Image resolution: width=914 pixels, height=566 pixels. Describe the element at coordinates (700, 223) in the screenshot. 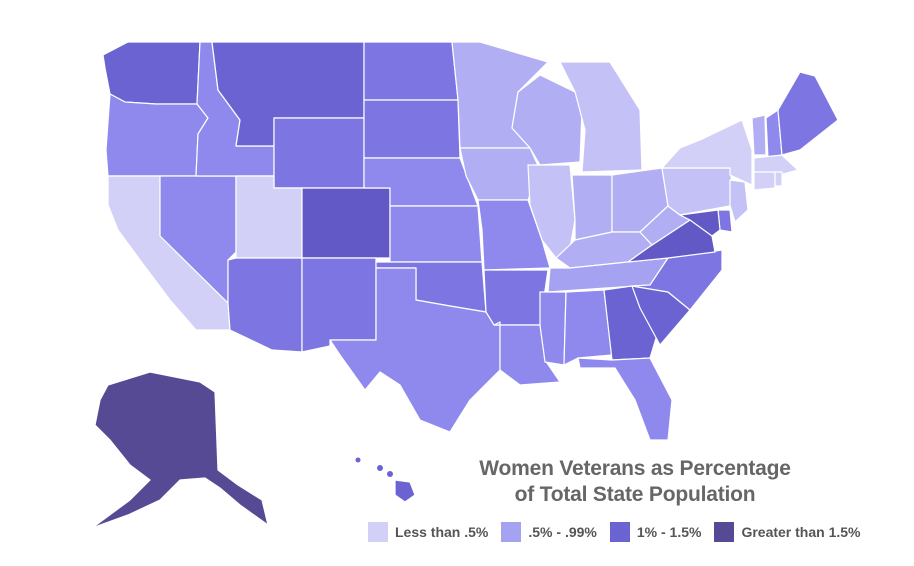

I see `state-maryland` at that location.